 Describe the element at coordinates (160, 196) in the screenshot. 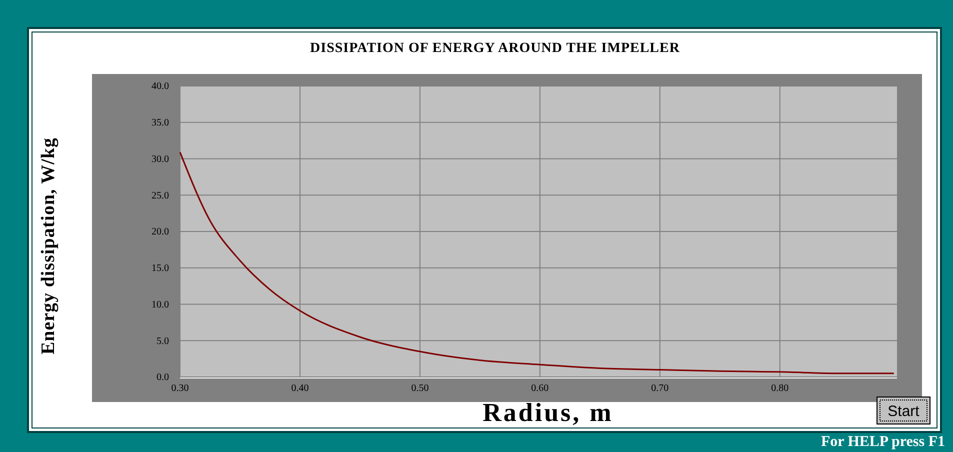

I see `y-tick-label: 25.0` at that location.